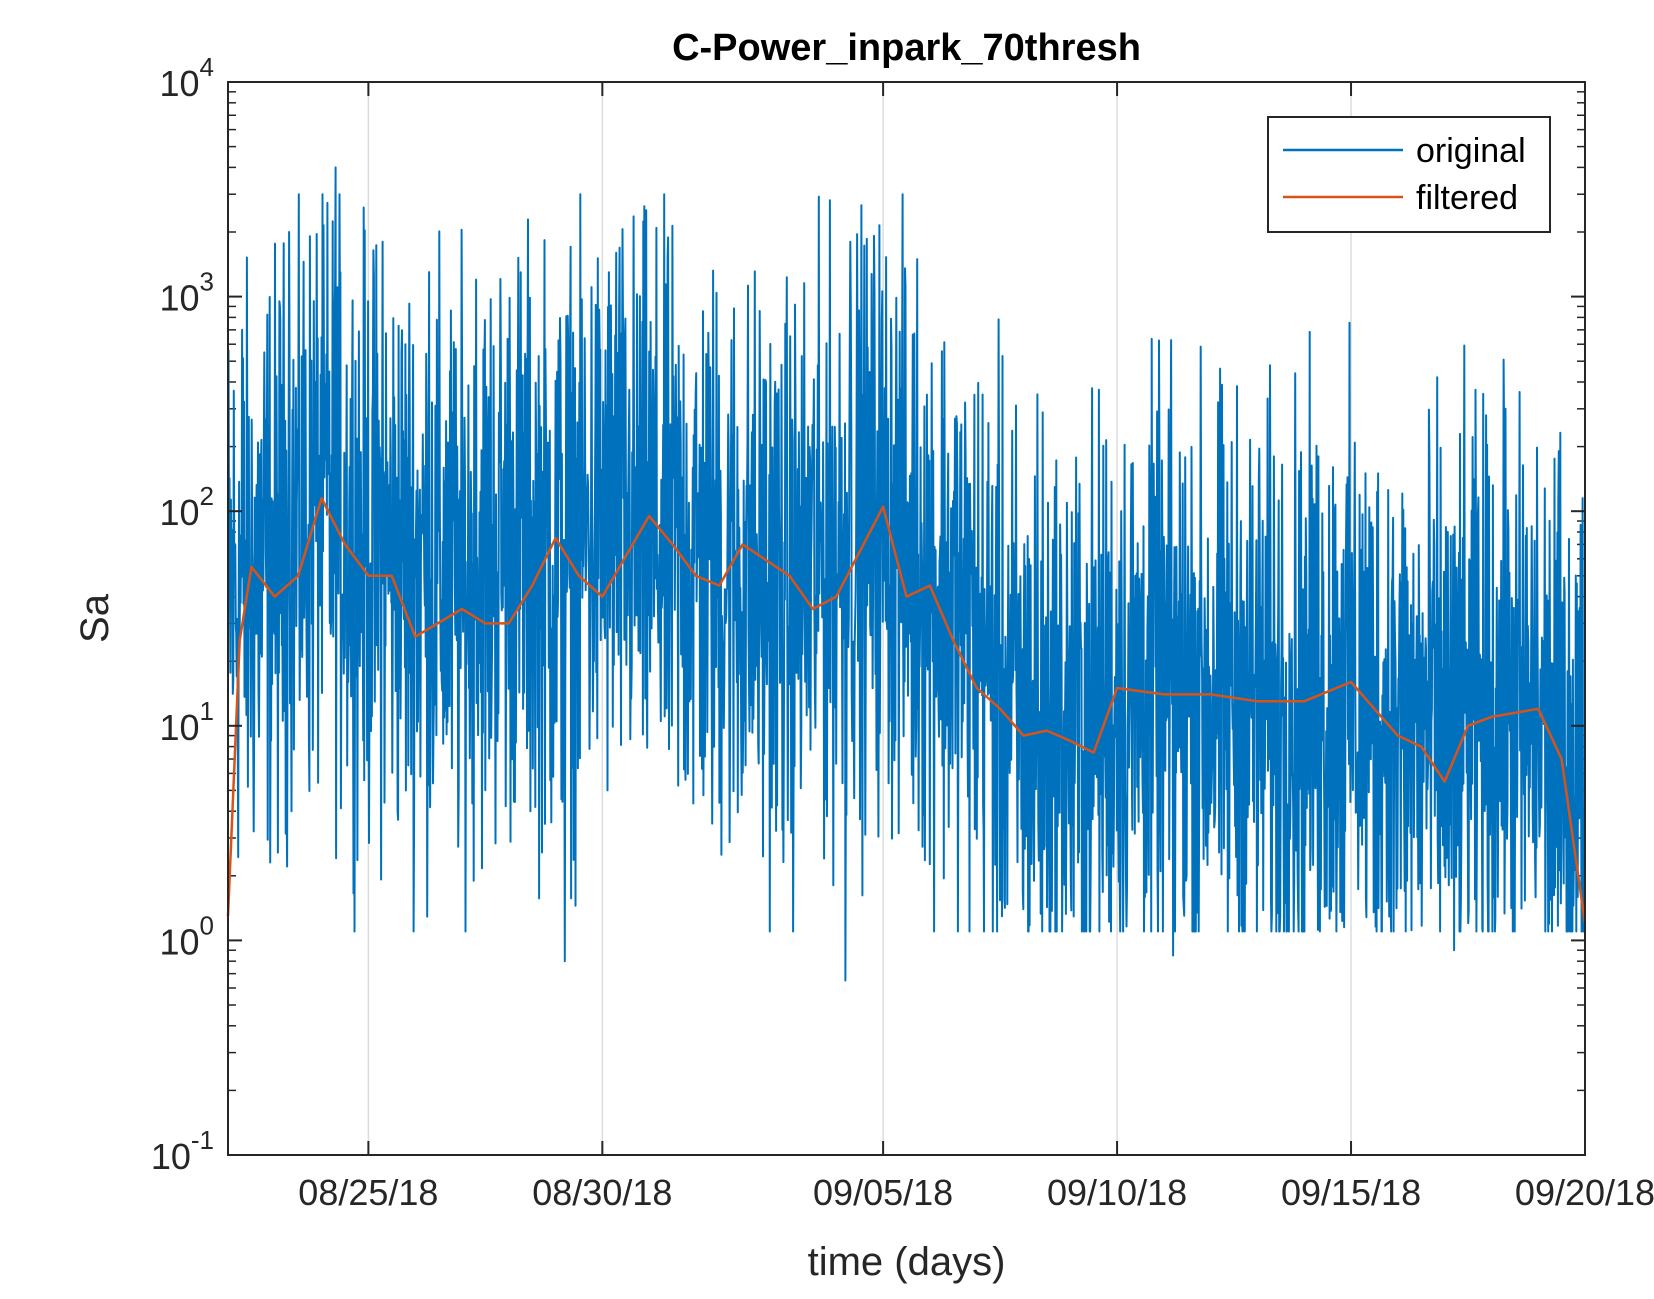 This screenshot has height=1299, width=1654. Describe the element at coordinates (207, 282) in the screenshot. I see `y-tick-exponent: 3` at that location.